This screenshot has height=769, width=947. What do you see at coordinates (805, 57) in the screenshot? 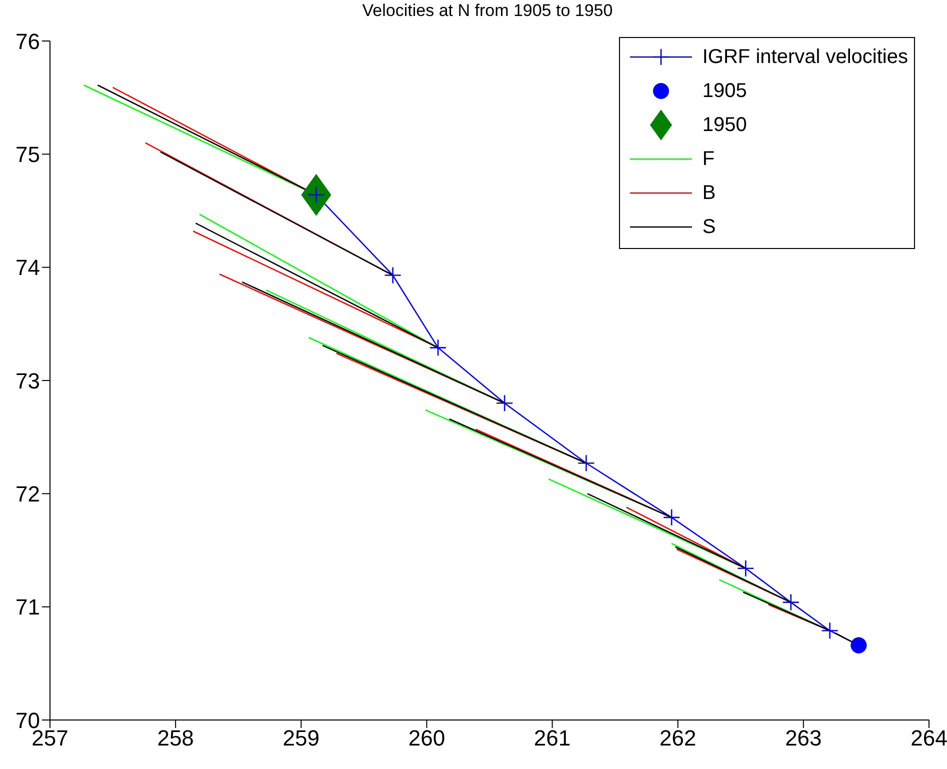
I see `legend-label: IGRF interval velocities` at bounding box center [805, 57].